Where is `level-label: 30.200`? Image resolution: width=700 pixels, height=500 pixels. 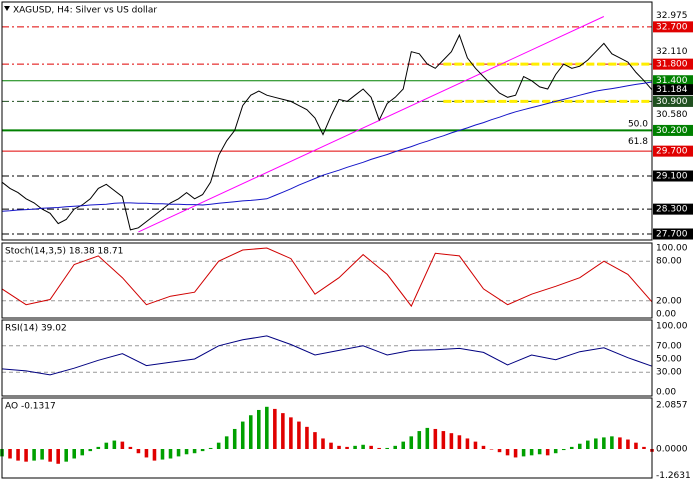 level-label: 30.200 is located at coordinates (672, 131).